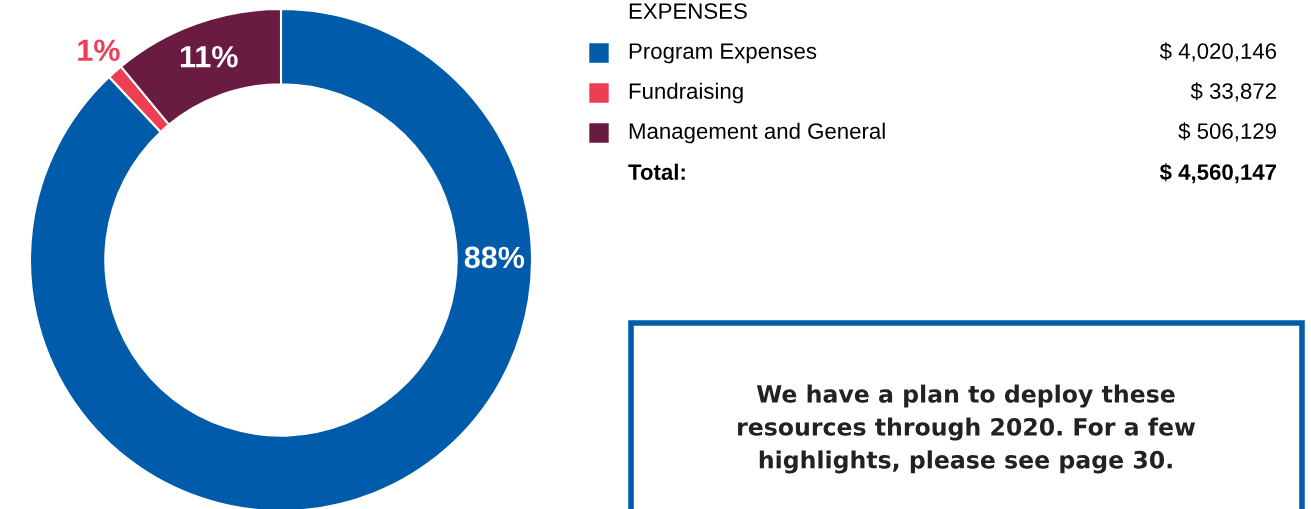 This screenshot has width=1311, height=509. I want to click on legend-label: Fundraising, so click(686, 93).